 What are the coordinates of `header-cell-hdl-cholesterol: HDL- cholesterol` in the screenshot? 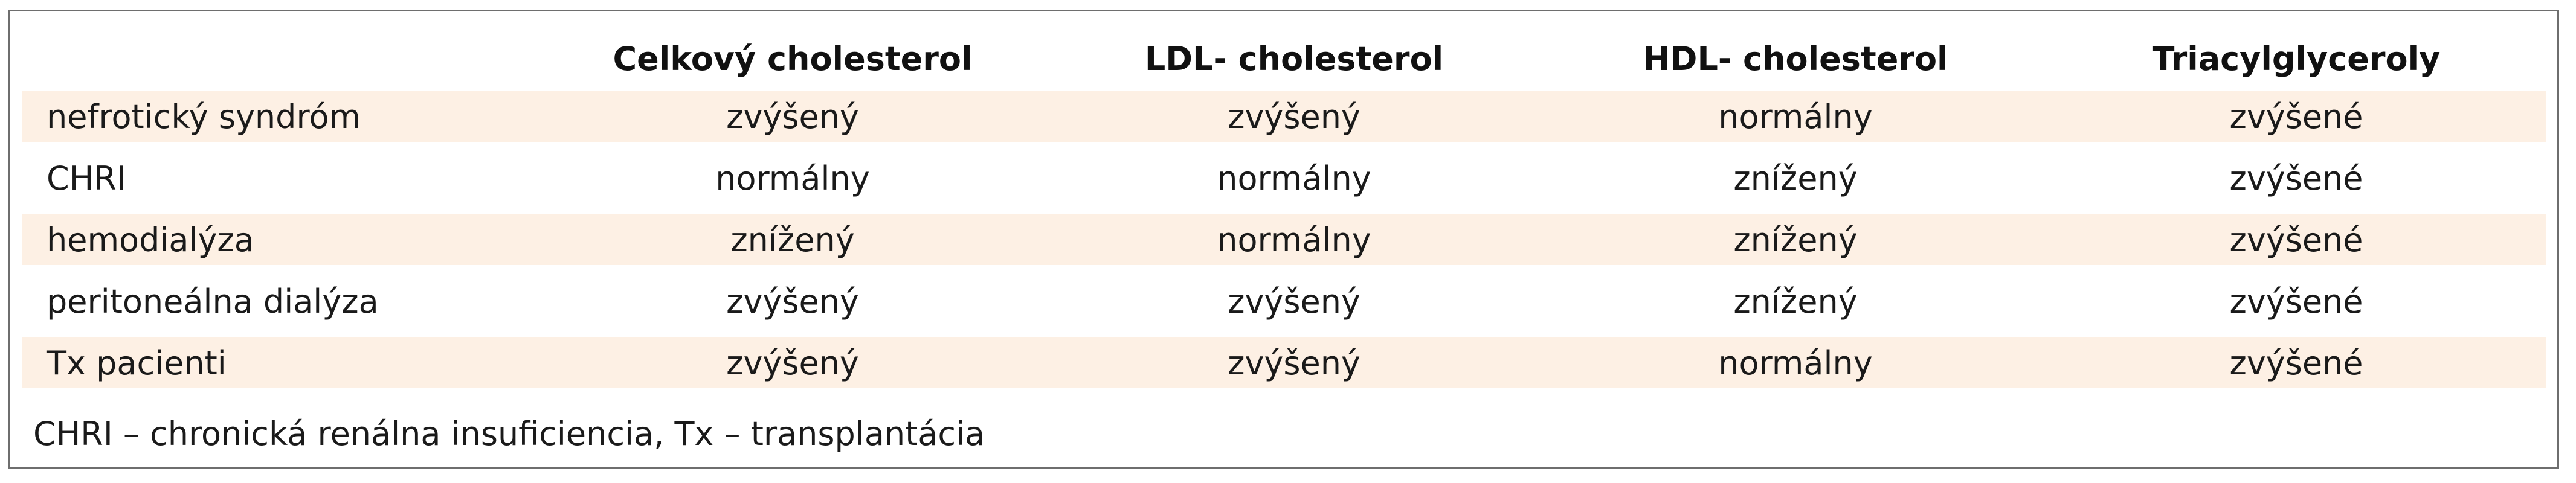 It's located at (1796, 58).